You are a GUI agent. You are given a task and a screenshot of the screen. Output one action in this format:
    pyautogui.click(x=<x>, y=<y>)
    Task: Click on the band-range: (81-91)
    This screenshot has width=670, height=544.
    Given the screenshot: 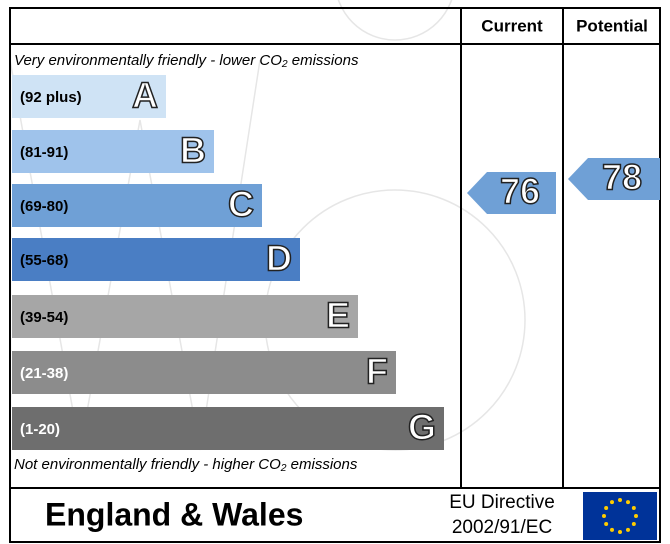 What is the action you would take?
    pyautogui.click(x=44, y=152)
    